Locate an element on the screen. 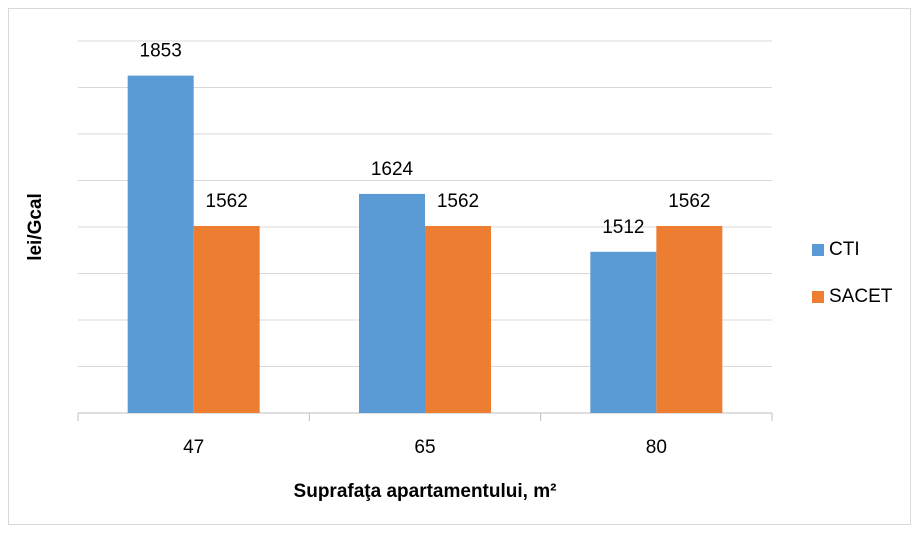 The width and height of the screenshot is (920, 534). x-tick-label: 80 is located at coordinates (656, 447).